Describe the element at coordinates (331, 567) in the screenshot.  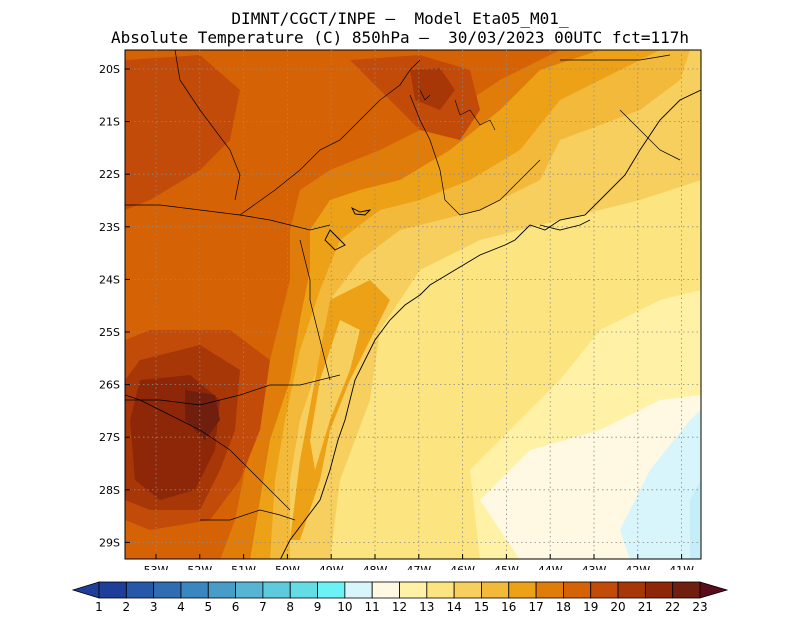
I see `lon-tick-label: 49W` at that location.